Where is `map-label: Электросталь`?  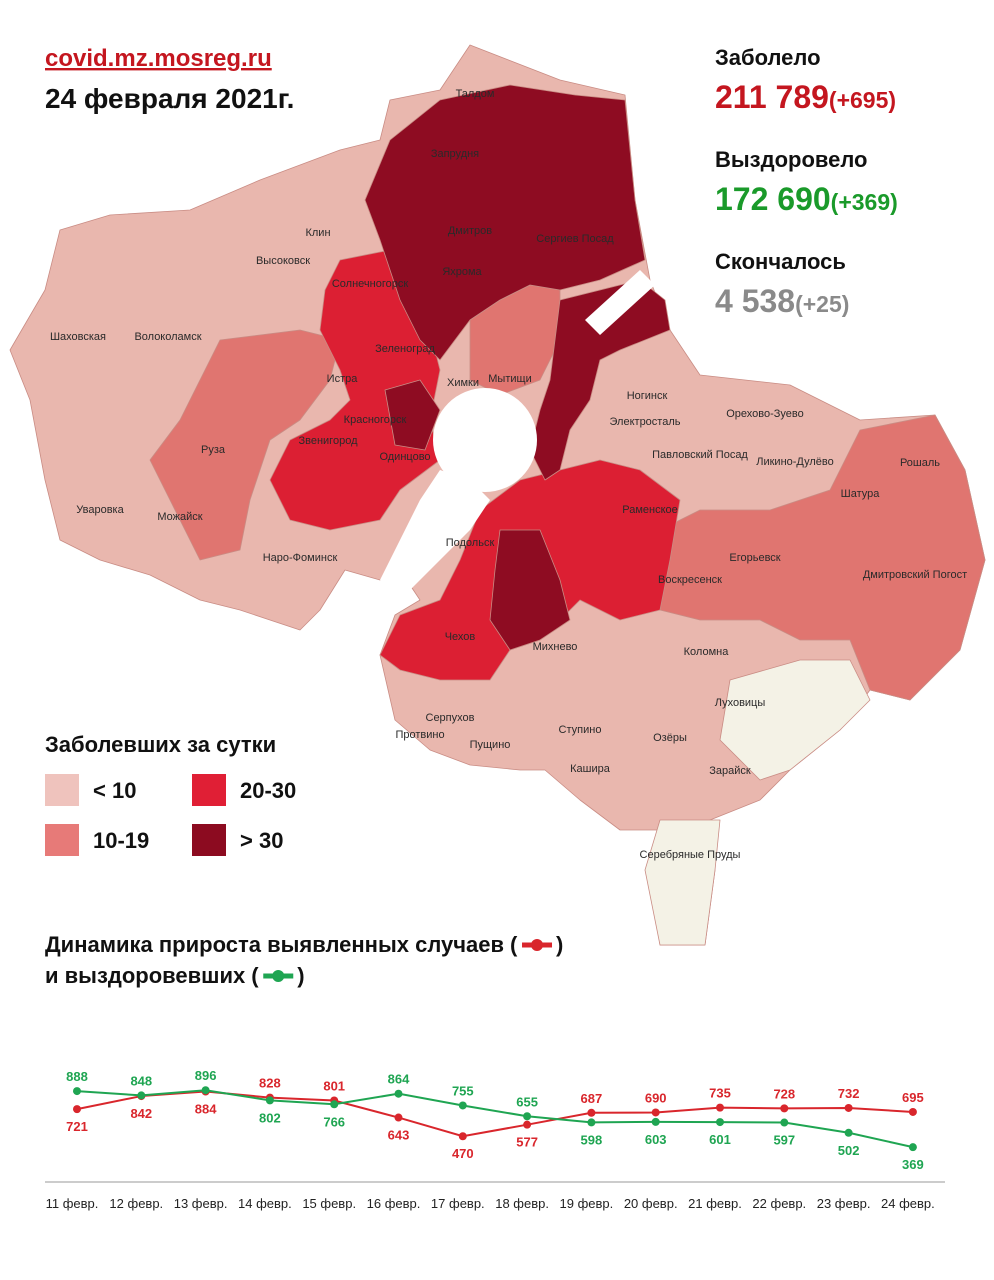 map-label: Электросталь is located at coordinates (645, 422).